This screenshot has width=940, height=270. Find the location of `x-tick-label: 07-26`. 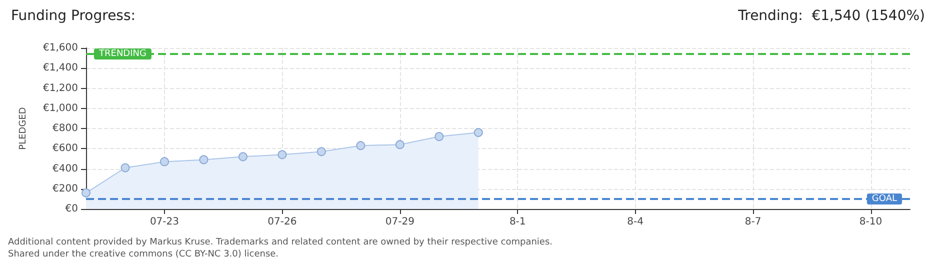

x-tick-label: 07-26 is located at coordinates (282, 222).